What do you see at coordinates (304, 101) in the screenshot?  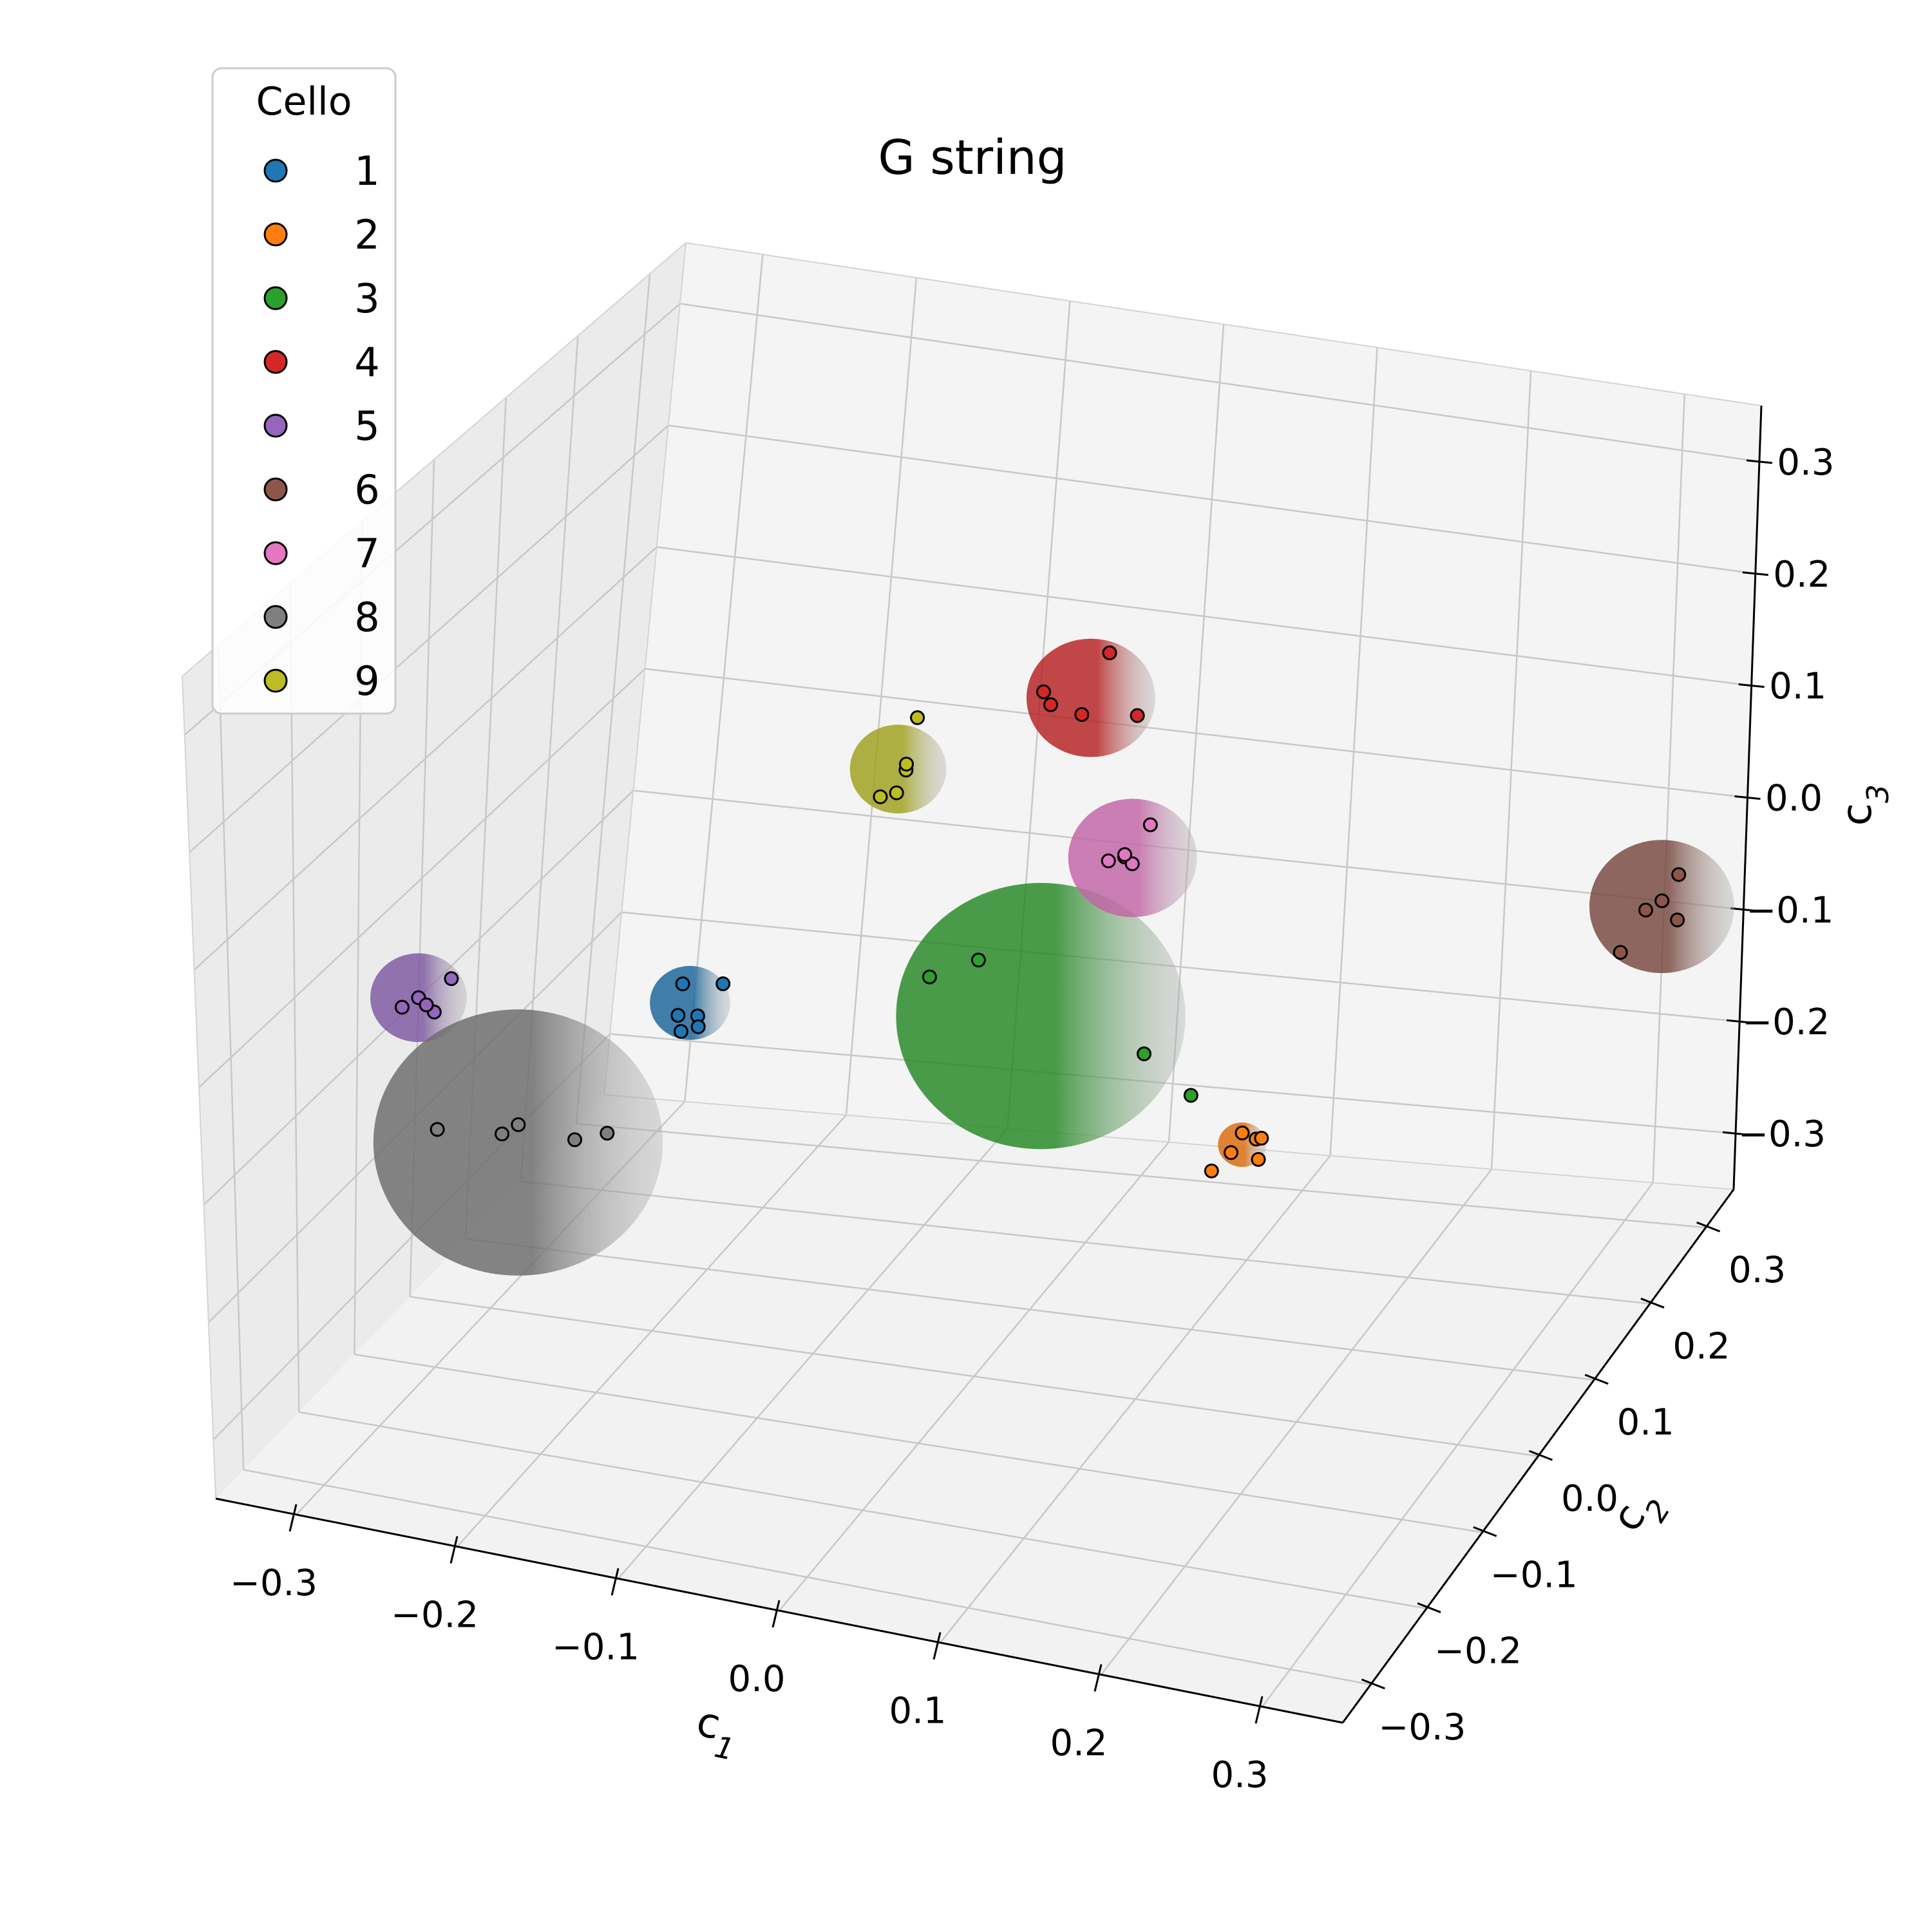 I see `legend-title: Cello` at bounding box center [304, 101].